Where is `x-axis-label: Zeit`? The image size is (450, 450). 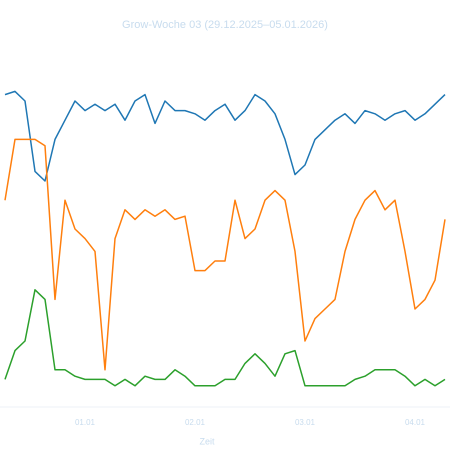 x-axis-label: Zeit is located at coordinates (207, 441).